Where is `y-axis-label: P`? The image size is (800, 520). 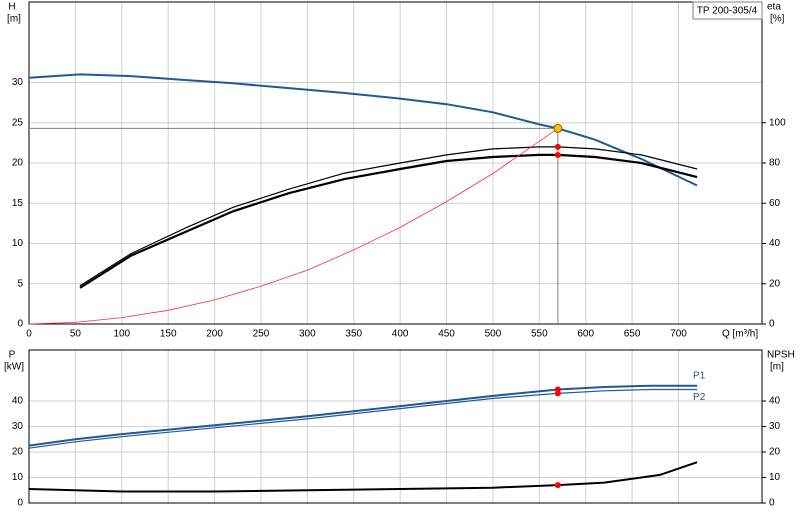
y-axis-label: P is located at coordinates (12, 355).